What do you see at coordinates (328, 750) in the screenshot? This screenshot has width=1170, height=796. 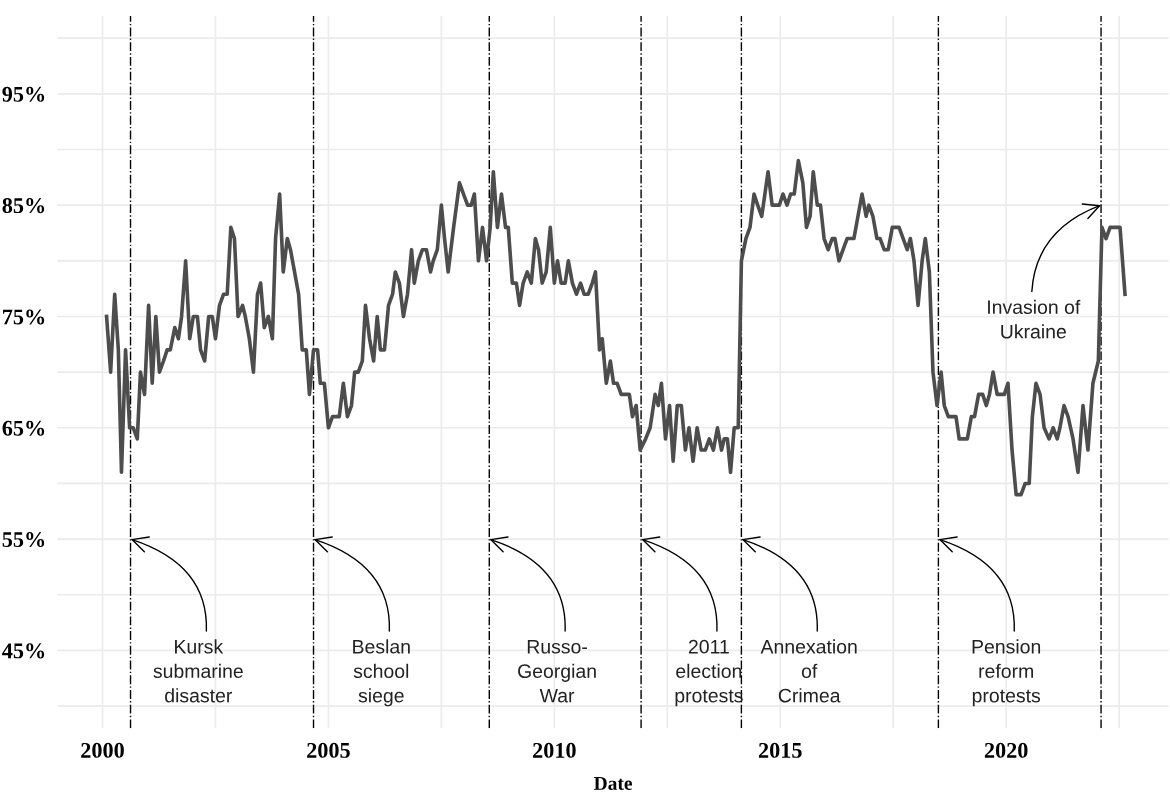 I see `x-tick-label: 2005` at bounding box center [328, 750].